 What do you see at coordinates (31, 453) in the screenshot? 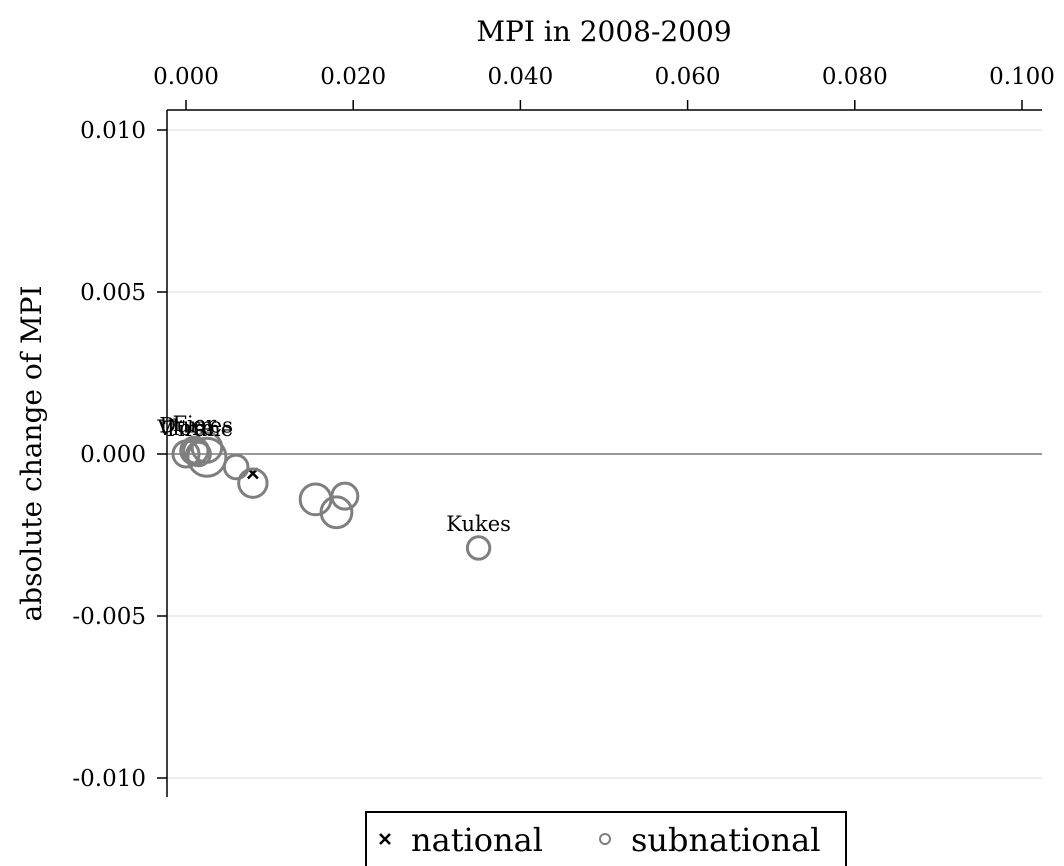
I see `y-axis-title: absolute change of MPI` at bounding box center [31, 453].